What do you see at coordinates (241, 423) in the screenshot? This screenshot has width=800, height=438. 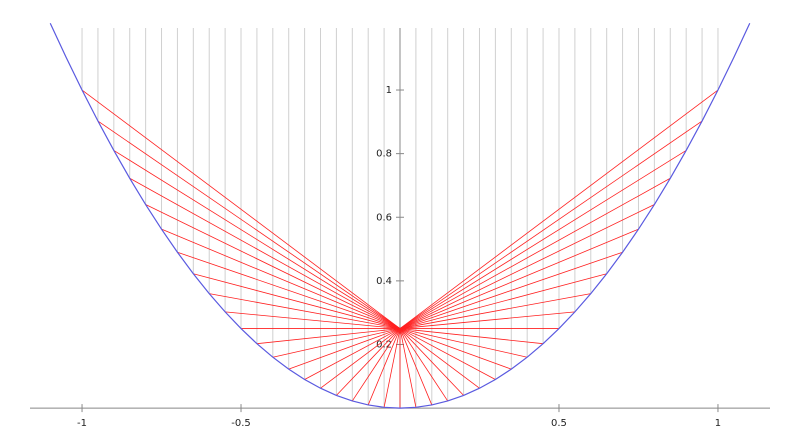 I see `x-tick-label: -0.5` at bounding box center [241, 423].